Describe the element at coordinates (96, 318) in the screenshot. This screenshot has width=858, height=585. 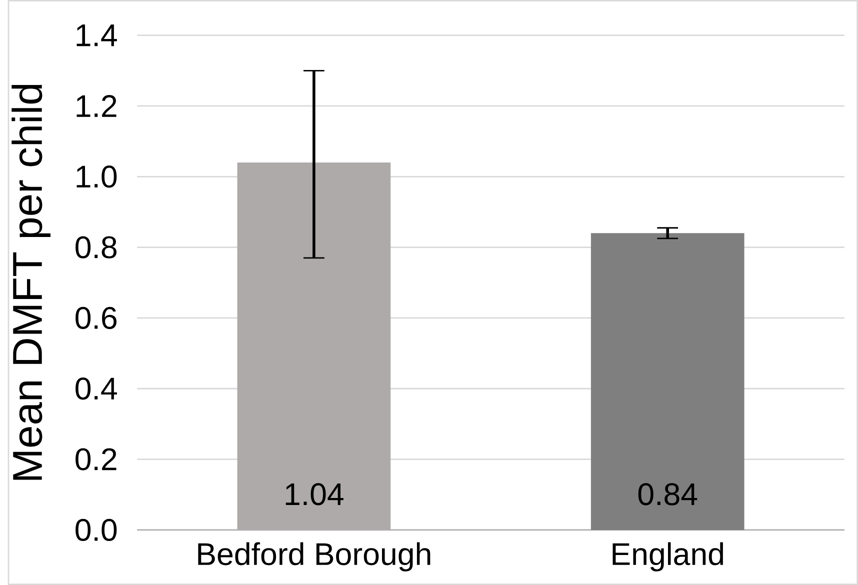
I see `y-tick-label: 0.6` at that location.